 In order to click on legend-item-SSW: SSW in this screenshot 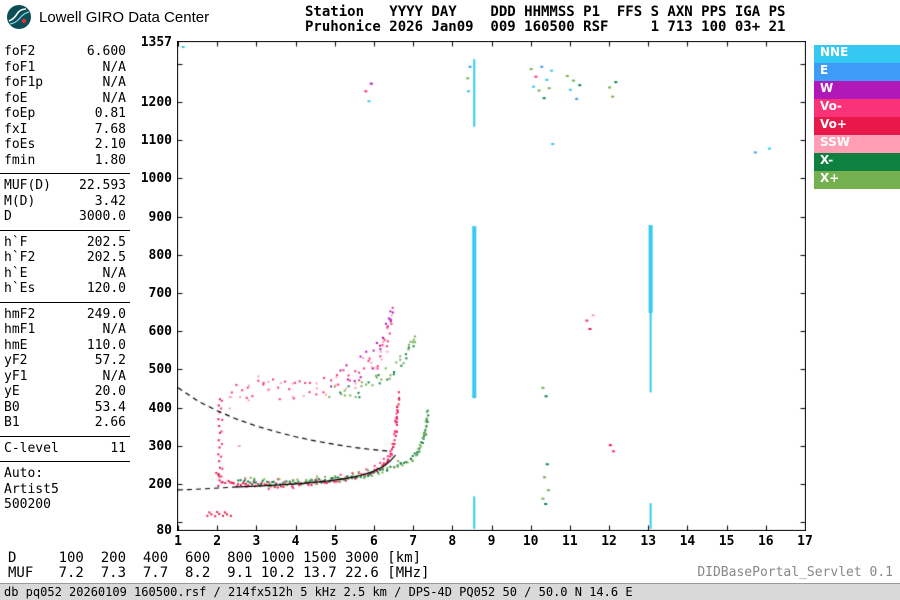, I will do `click(857, 144)`.